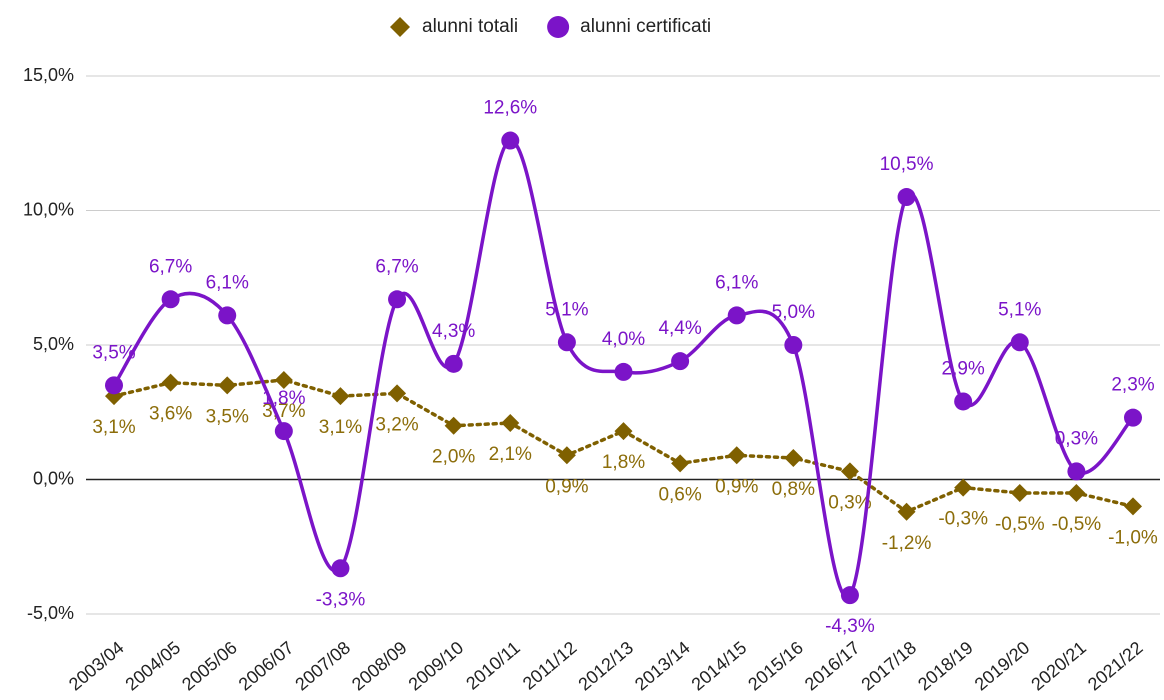 This screenshot has width=1164, height=700. Describe the element at coordinates (510, 454) in the screenshot. I see `data-label: 2,1%` at that location.